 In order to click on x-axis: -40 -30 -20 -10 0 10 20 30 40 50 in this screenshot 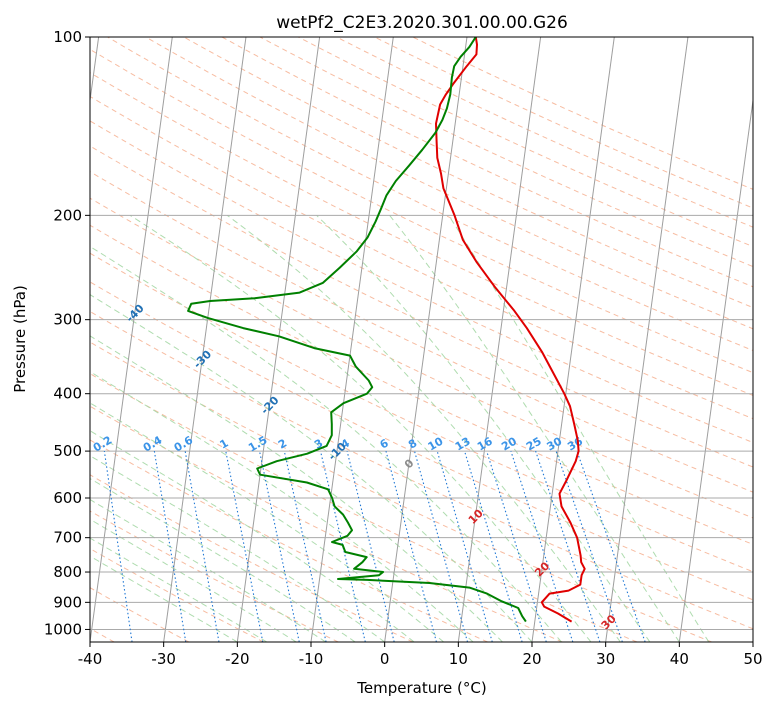, I will do `click(420, 655)`.